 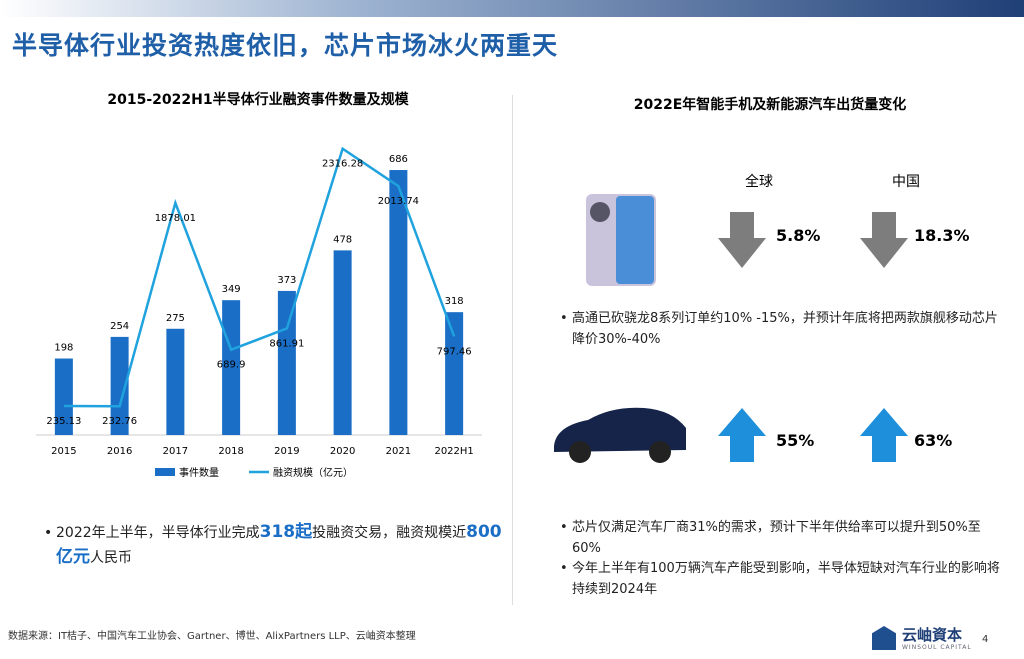 What do you see at coordinates (770, 105) in the screenshot?
I see `panel-title: 2022E年智能手机及新能源汽车出货量变化` at bounding box center [770, 105].